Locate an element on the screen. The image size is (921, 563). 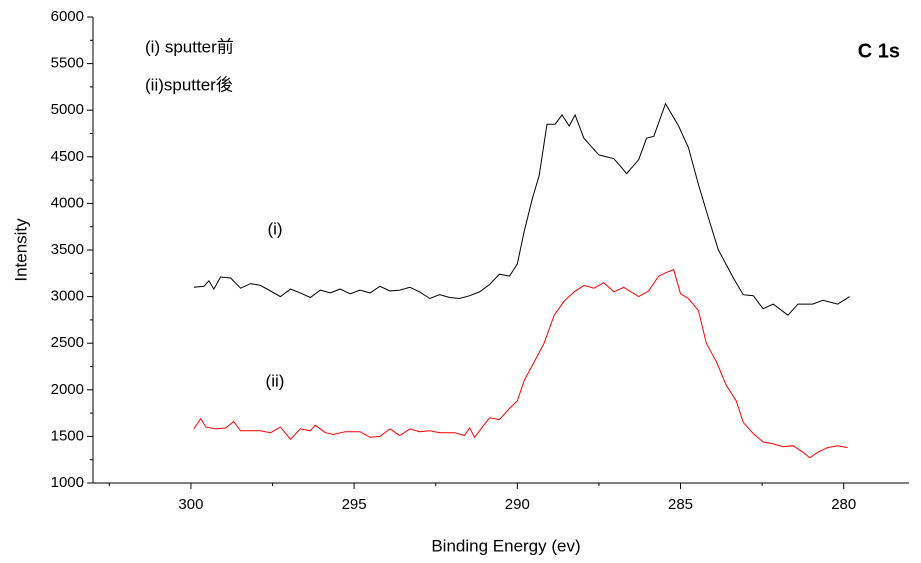
annotation: (i) sputter前 is located at coordinates (189, 46).